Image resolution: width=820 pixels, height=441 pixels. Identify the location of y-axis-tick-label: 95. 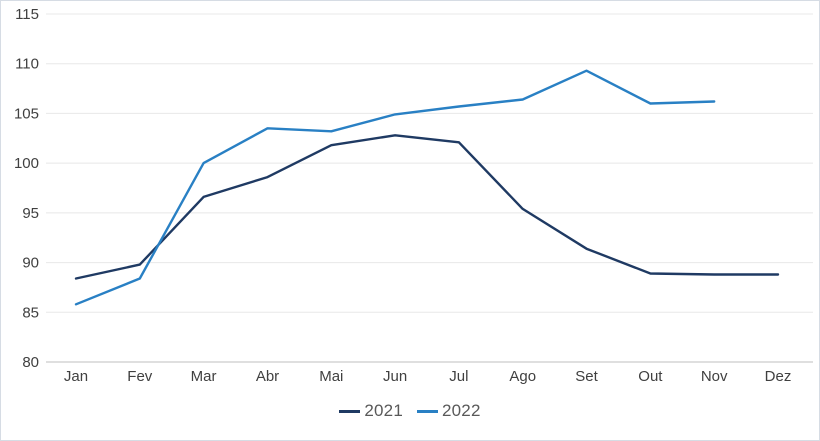
(30, 213).